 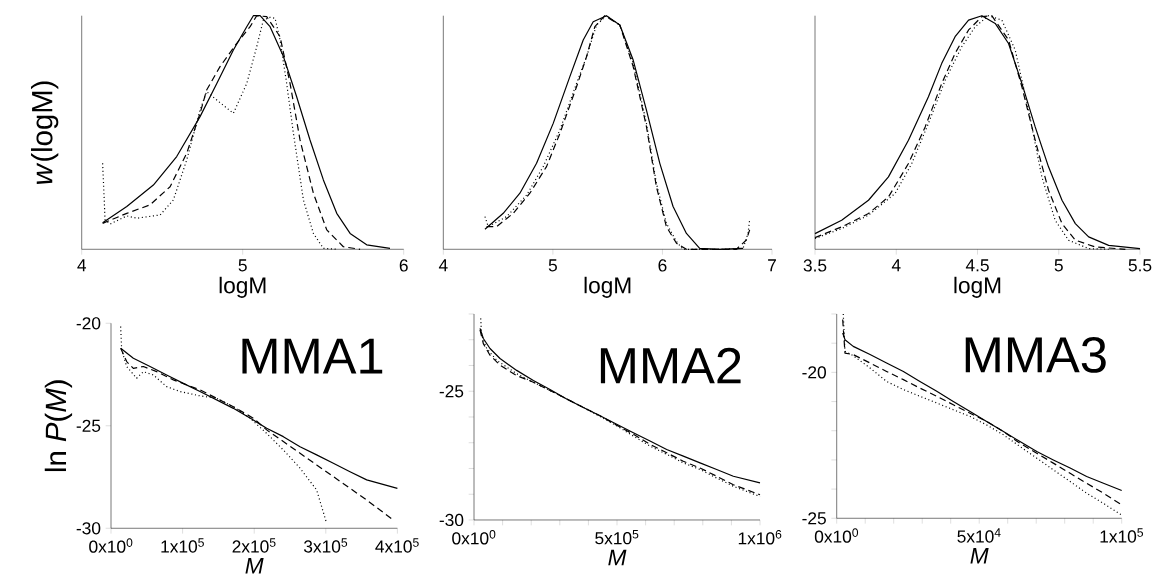 I want to click on x-tick-label: 4x10$^{5}$, so click(x=397, y=545).